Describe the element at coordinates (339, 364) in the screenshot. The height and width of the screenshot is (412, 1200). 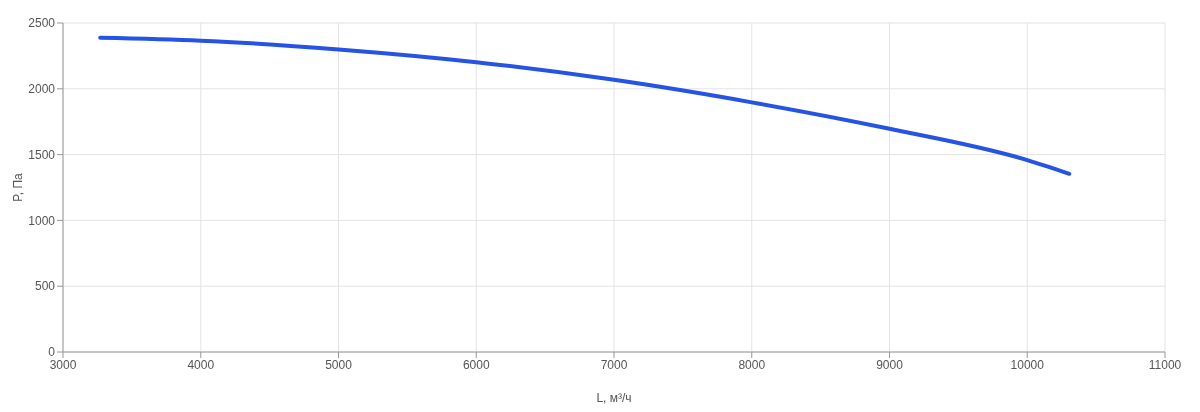
I see `x-tick-label: 5000` at that location.